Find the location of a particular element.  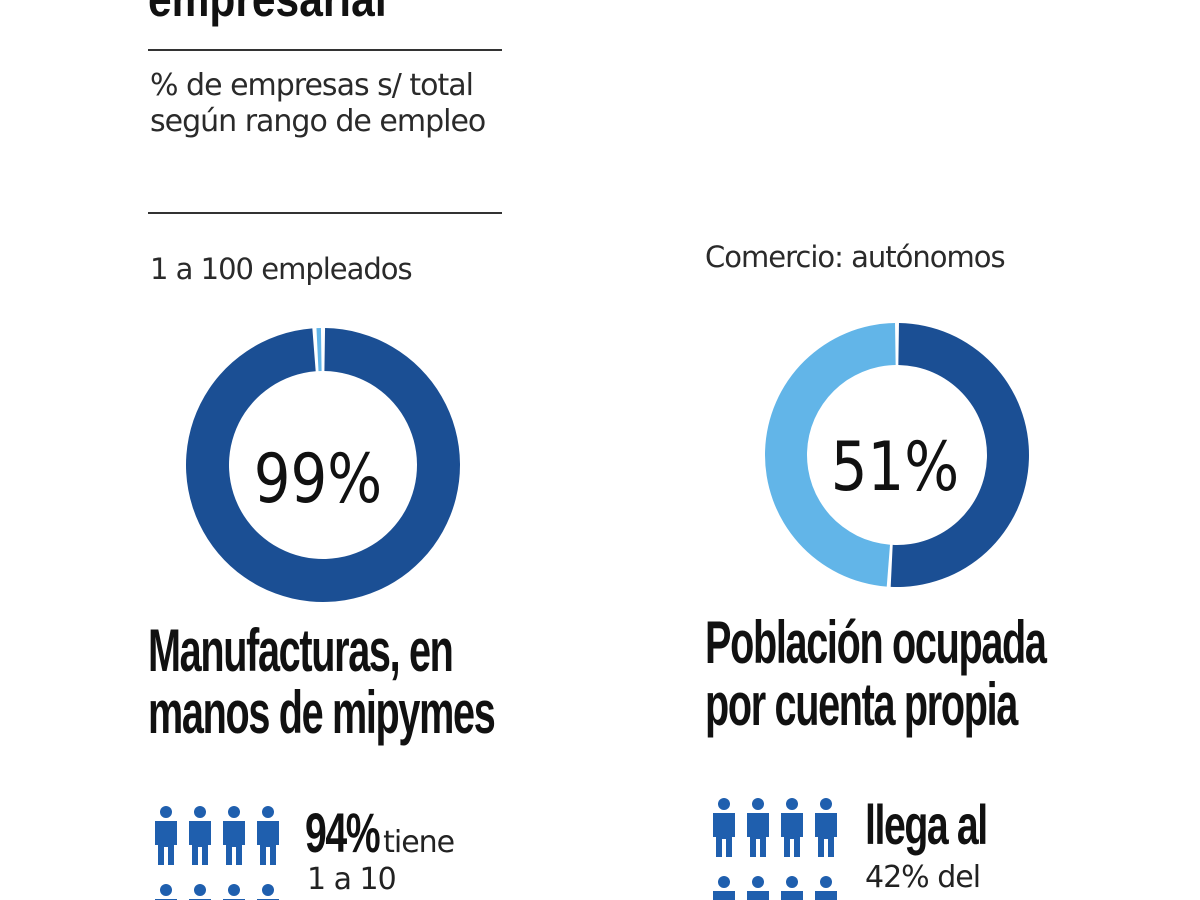

stat-right-value: llega al is located at coordinates (926, 824).